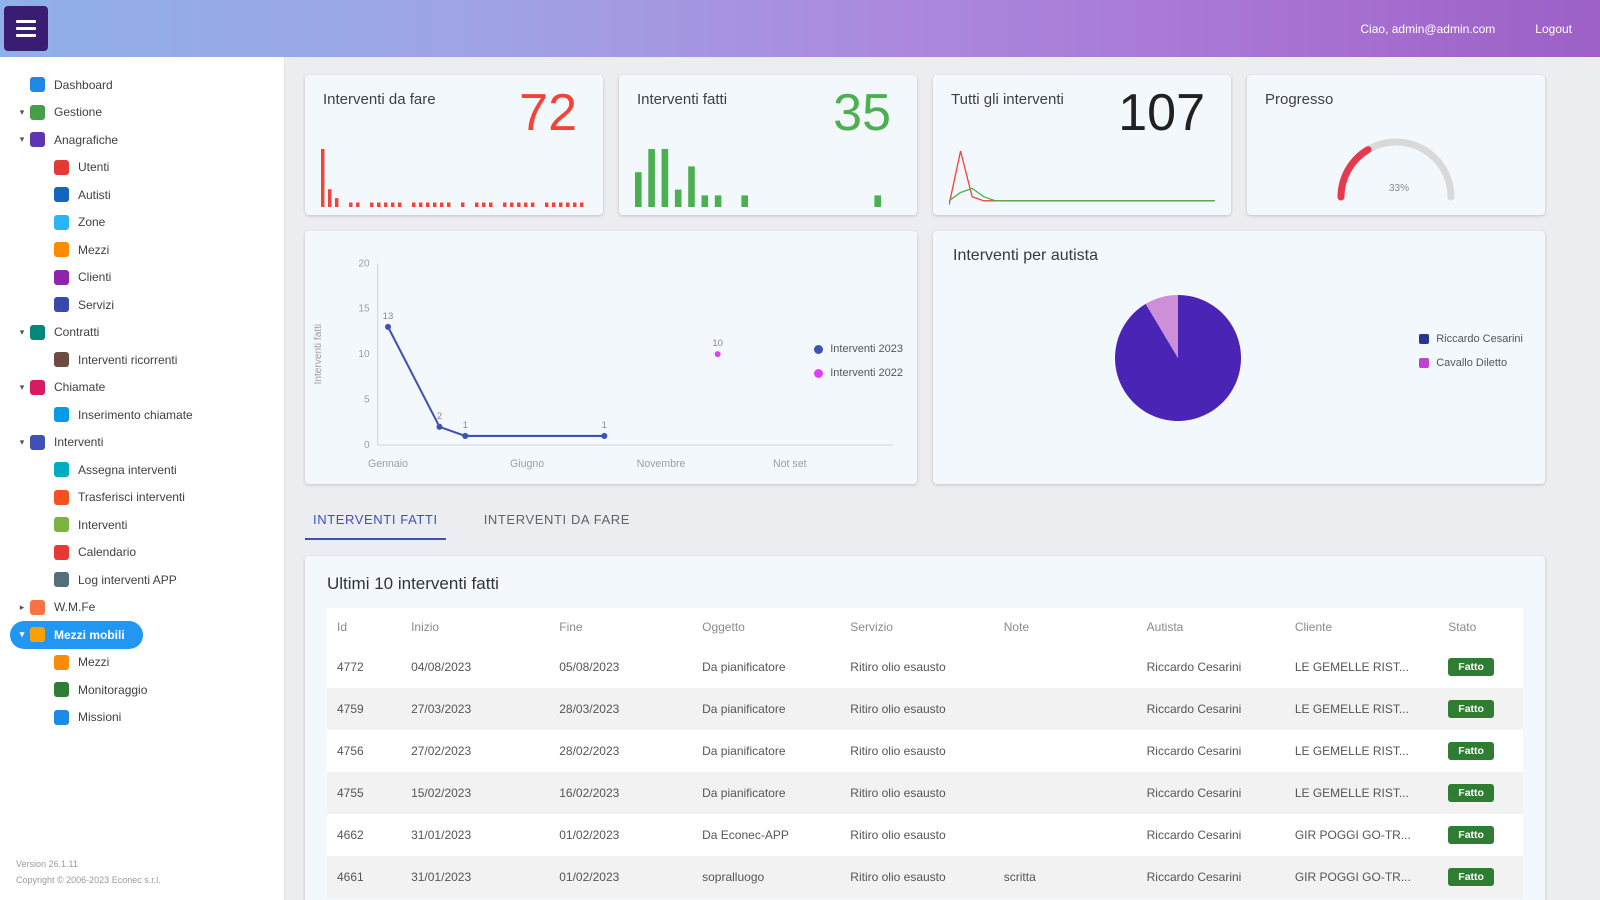 The image size is (1600, 900). I want to click on contracts-icon, so click(37, 332).